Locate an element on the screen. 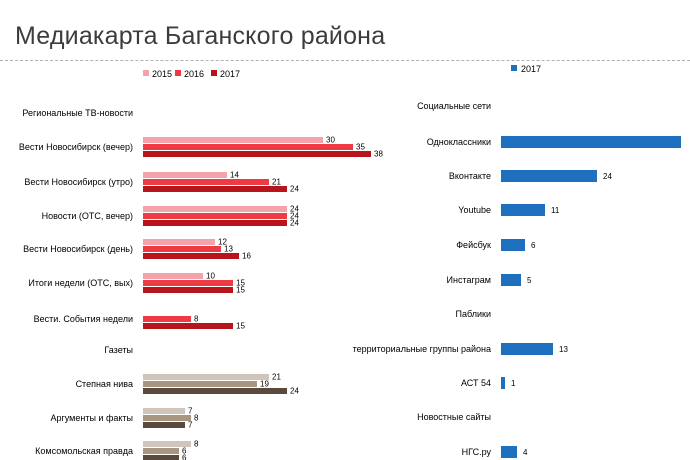  category-label: Вконтакте is located at coordinates (470, 176).